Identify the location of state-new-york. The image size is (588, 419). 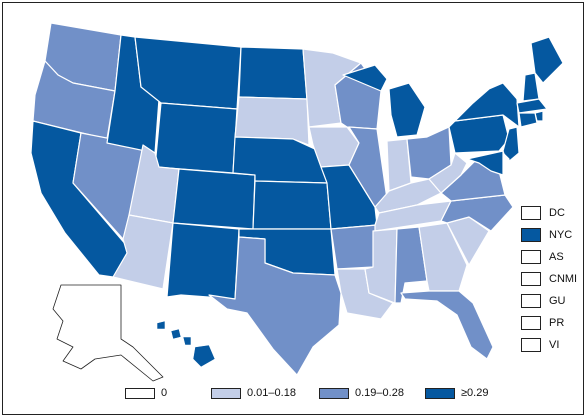
(487, 105).